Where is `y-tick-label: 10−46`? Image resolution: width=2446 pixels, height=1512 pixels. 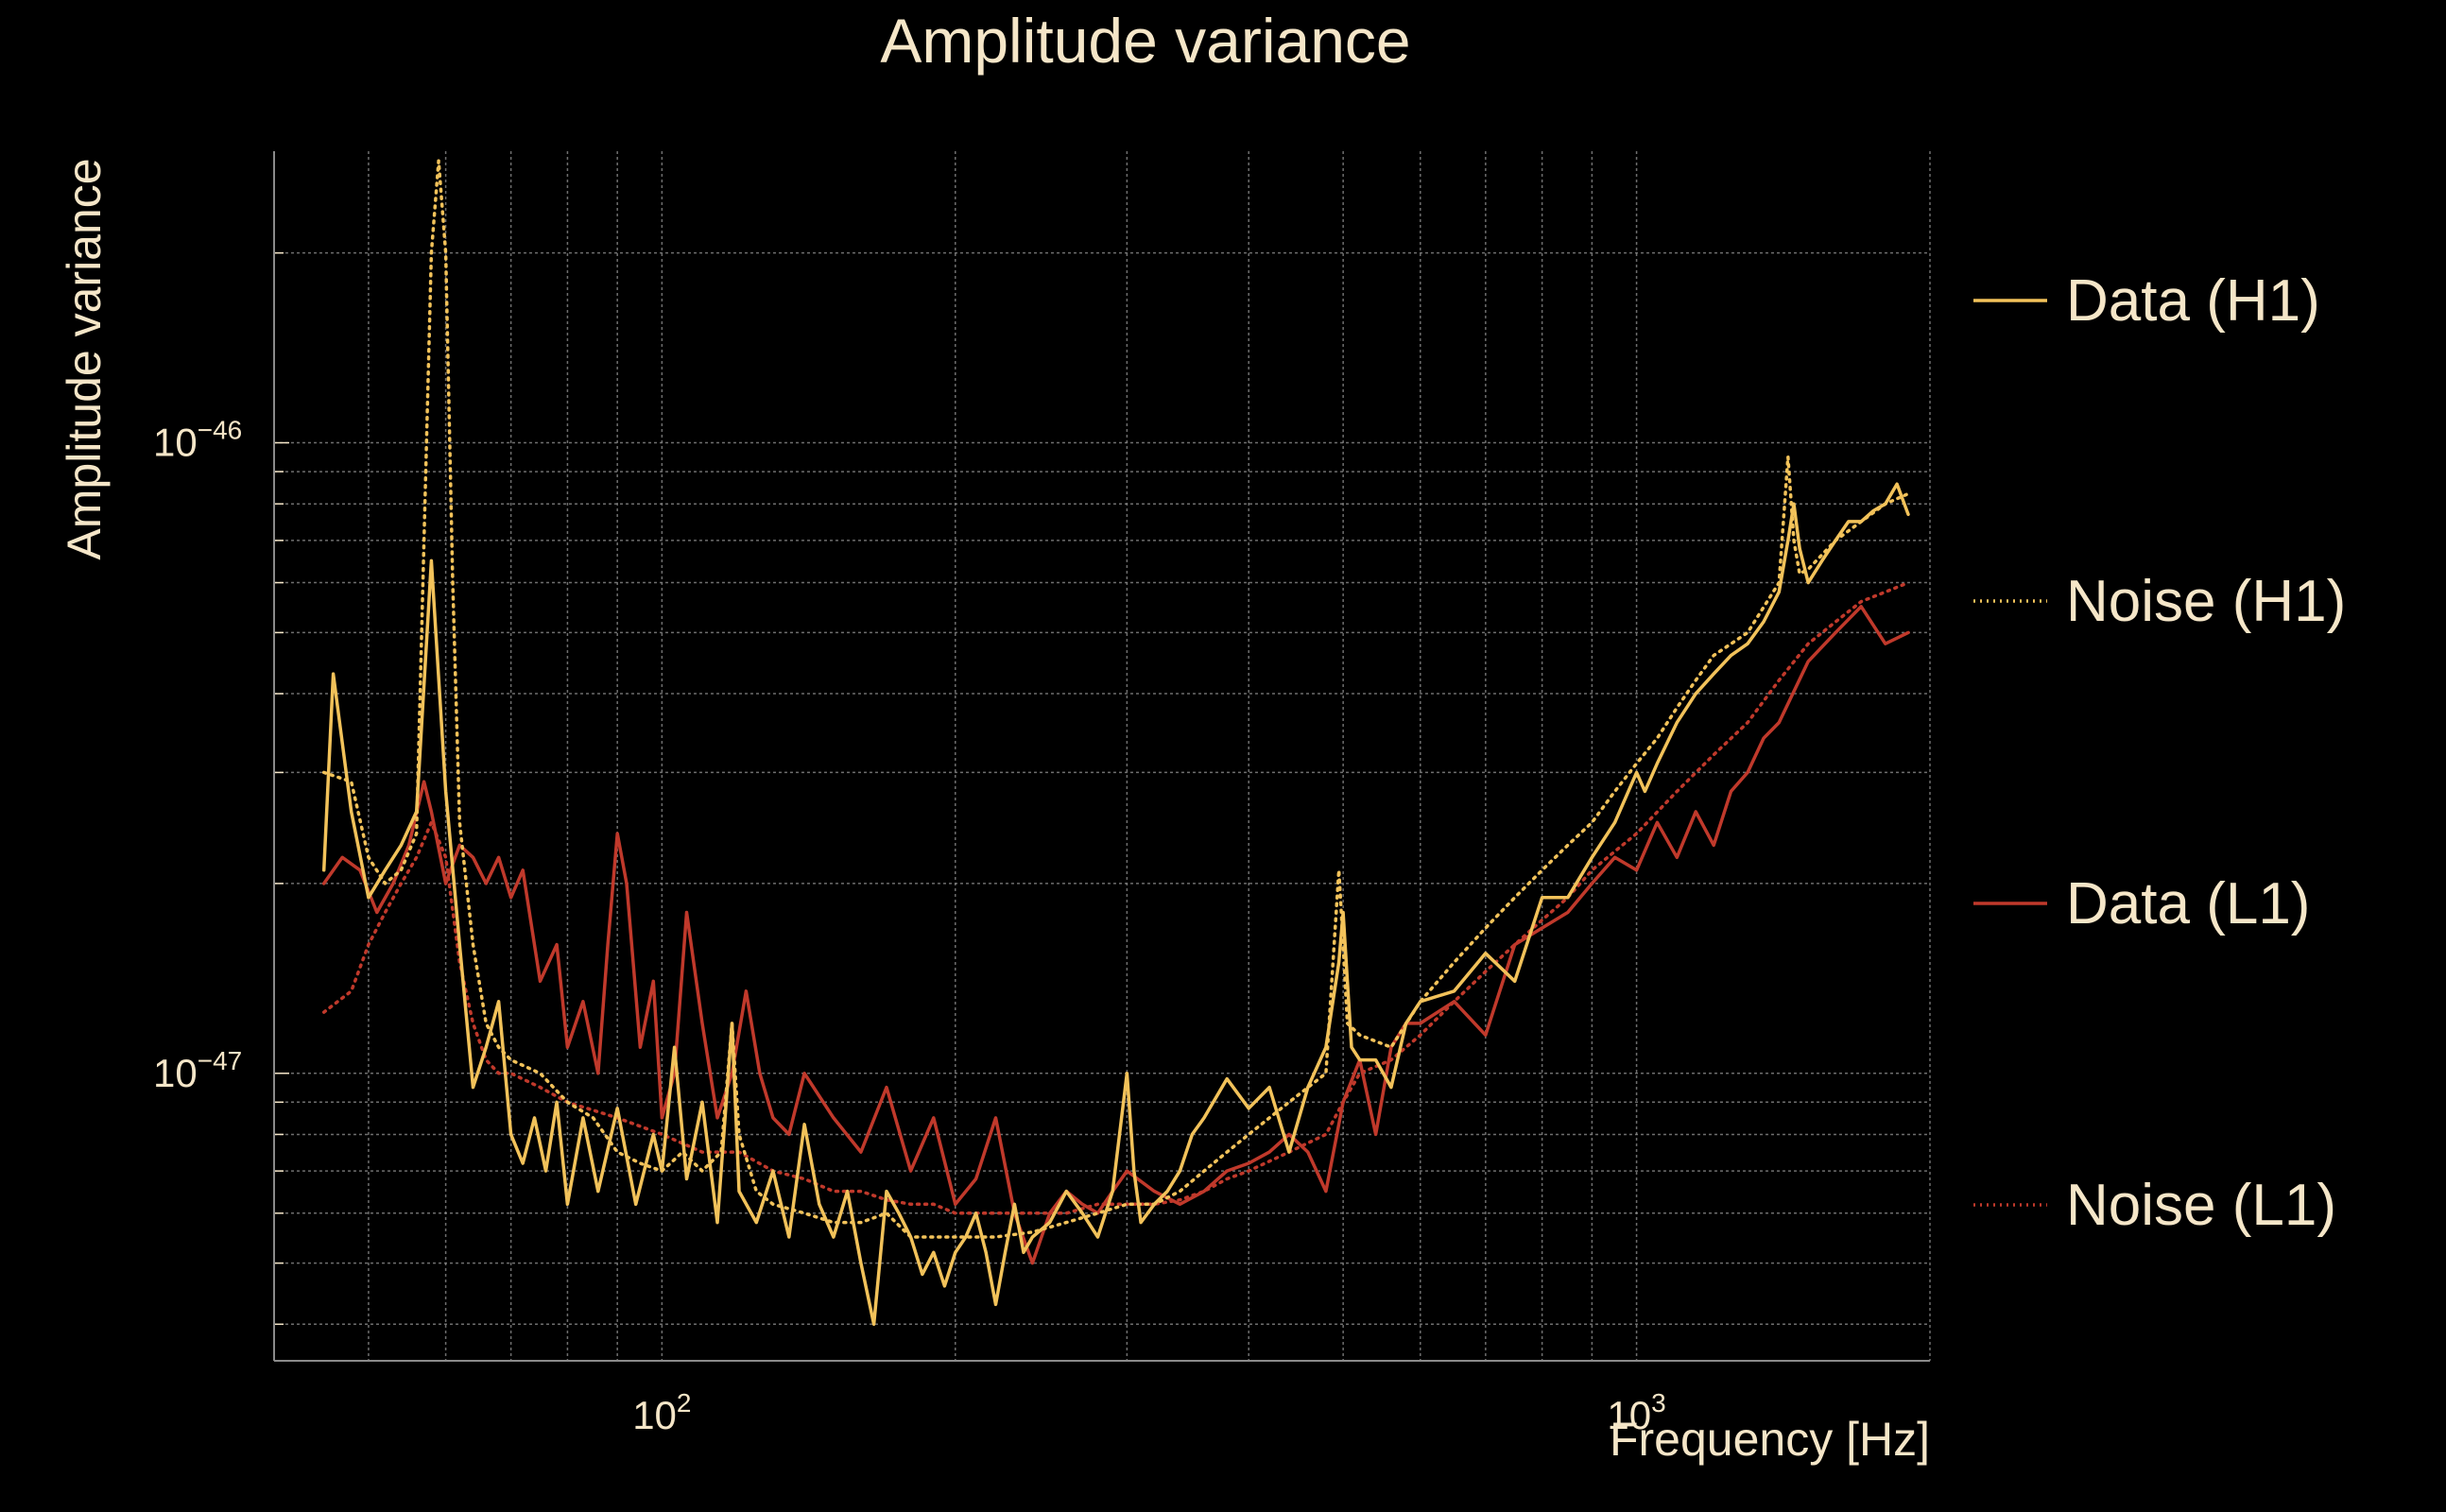 y-tick-label: 10−46 is located at coordinates (197, 440).